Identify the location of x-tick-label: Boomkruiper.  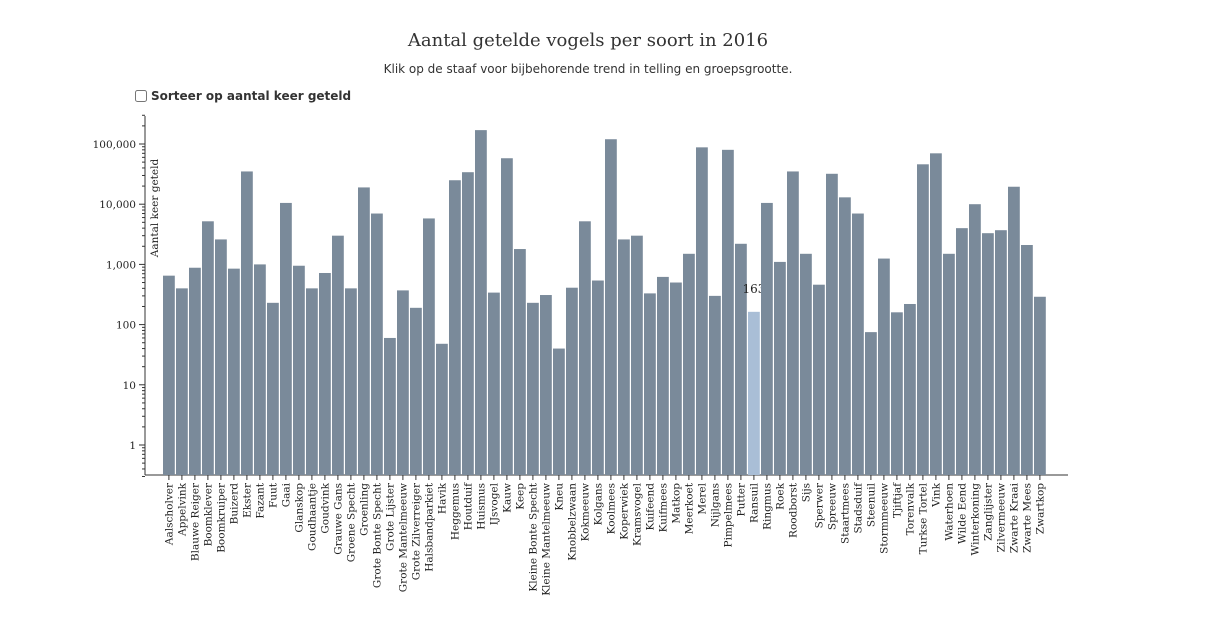
(221, 517).